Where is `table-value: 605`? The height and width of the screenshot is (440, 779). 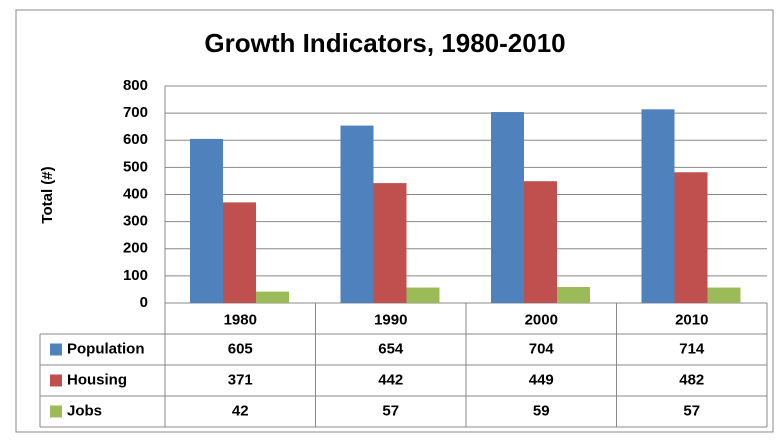 table-value: 605 is located at coordinates (240, 348).